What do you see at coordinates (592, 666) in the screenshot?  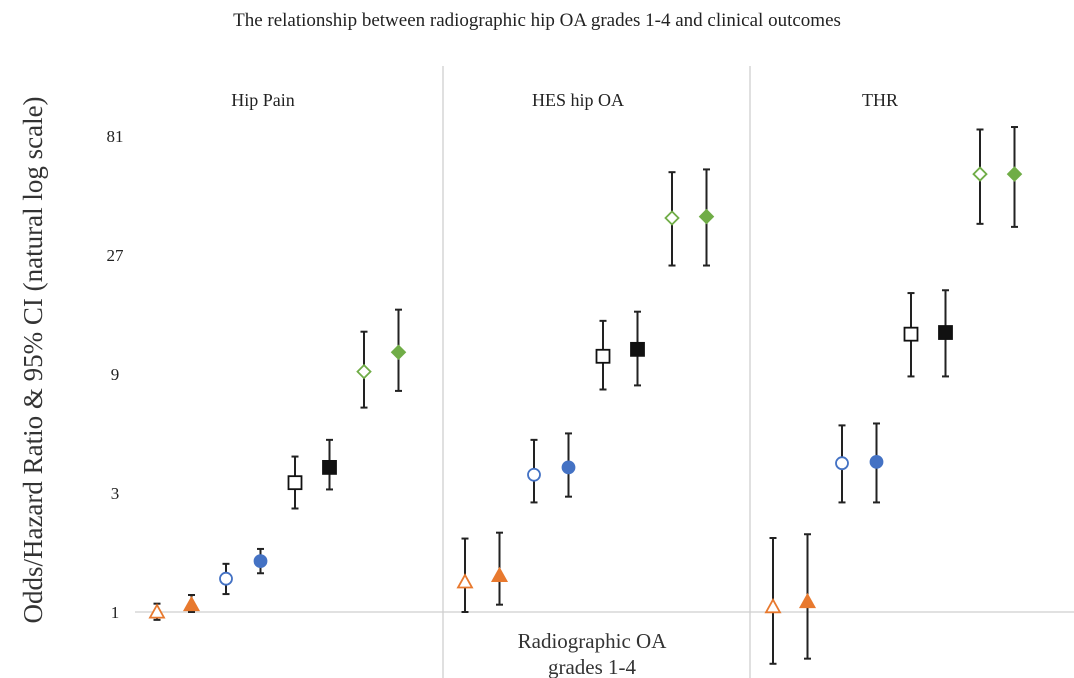 I see `x-axis-label-line-2: grades 1-4` at bounding box center [592, 666].